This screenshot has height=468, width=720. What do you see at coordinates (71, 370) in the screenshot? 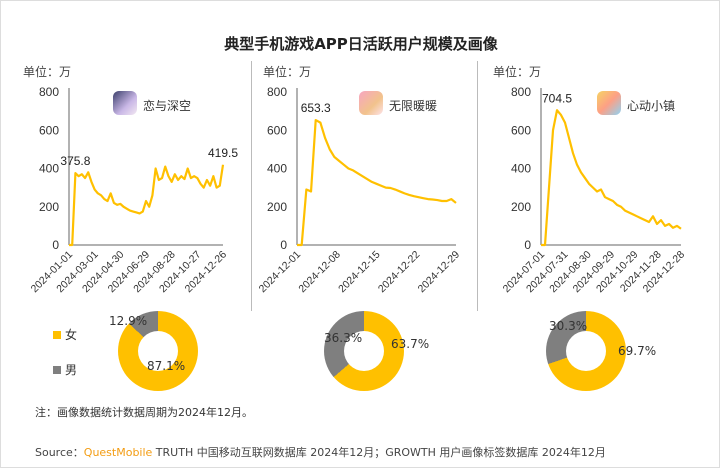
I see `legend-label: 男` at bounding box center [71, 370].